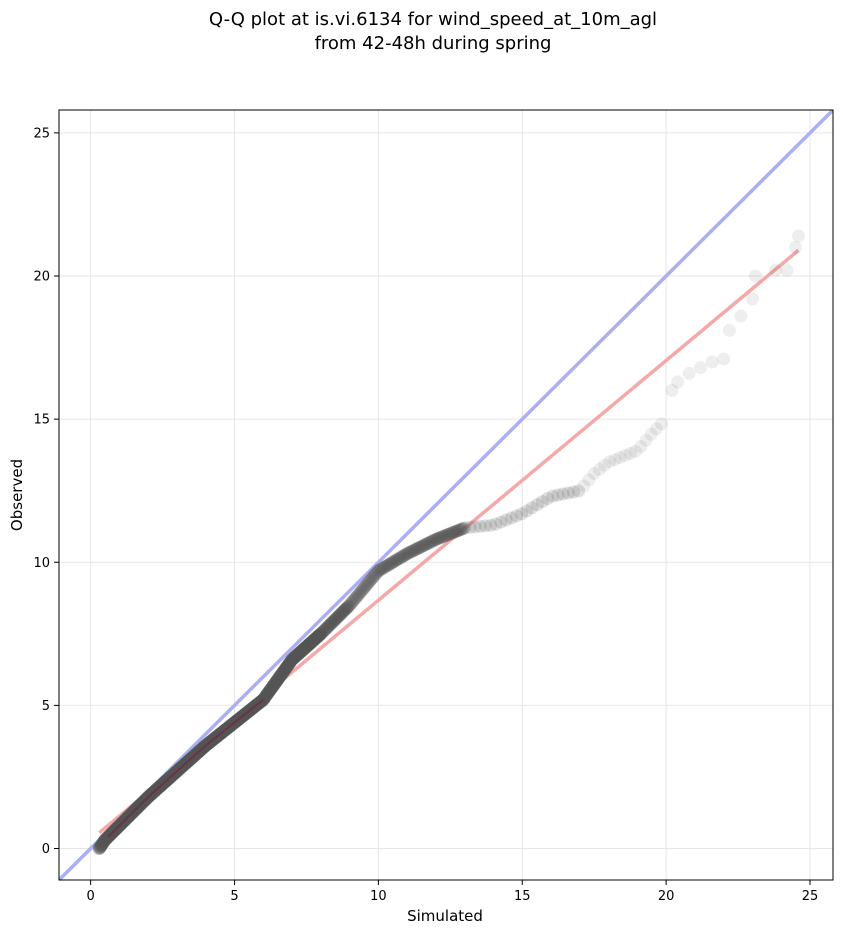  Describe the element at coordinates (41, 277) in the screenshot. I see `y-tick-label: 20` at that location.